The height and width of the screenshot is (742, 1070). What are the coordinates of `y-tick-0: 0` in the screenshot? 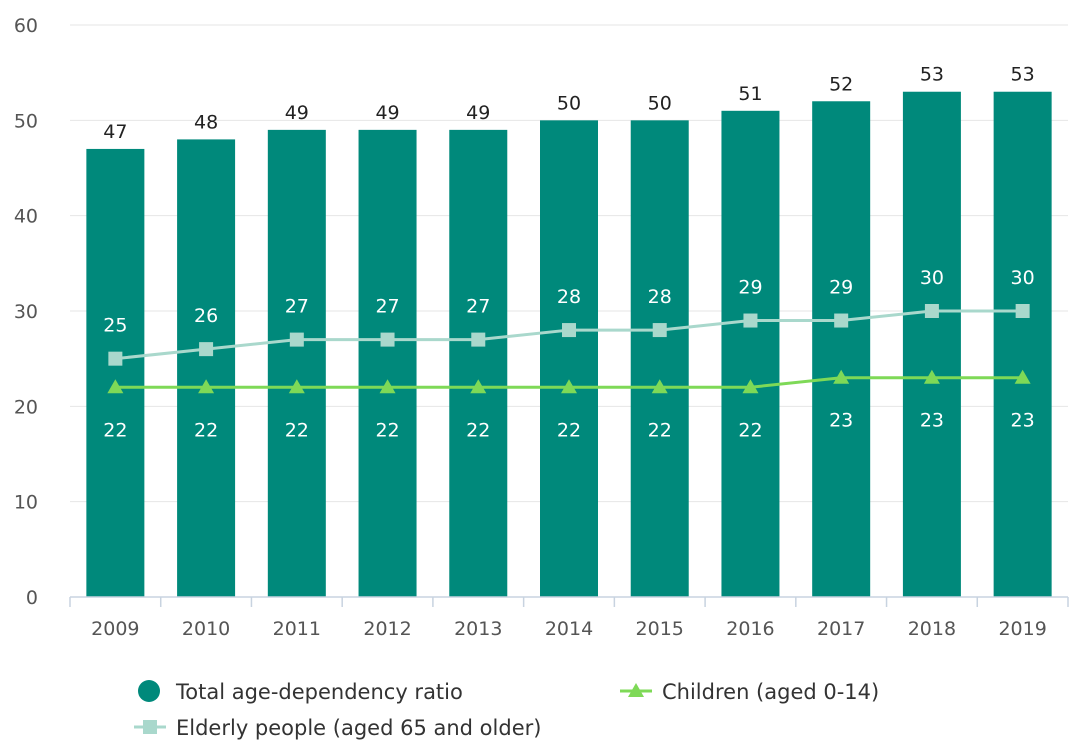 It's located at (32, 598).